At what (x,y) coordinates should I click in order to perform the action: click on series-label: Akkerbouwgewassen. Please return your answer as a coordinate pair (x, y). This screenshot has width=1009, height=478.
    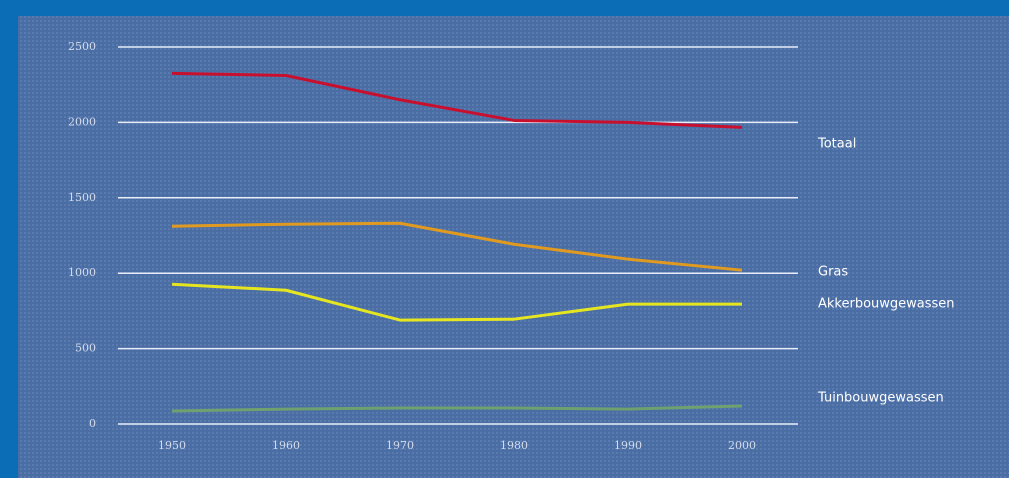
    Looking at the image, I should click on (886, 304).